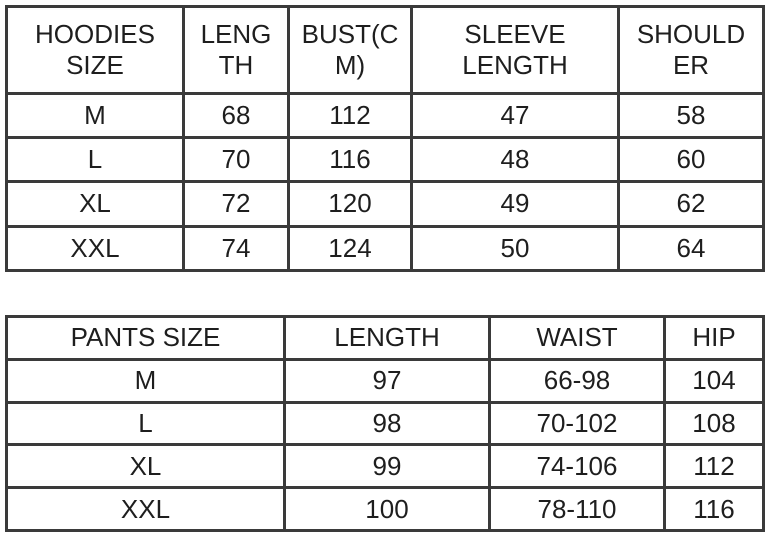 This screenshot has width=767, height=536. I want to click on table-cell: 47, so click(515, 115).